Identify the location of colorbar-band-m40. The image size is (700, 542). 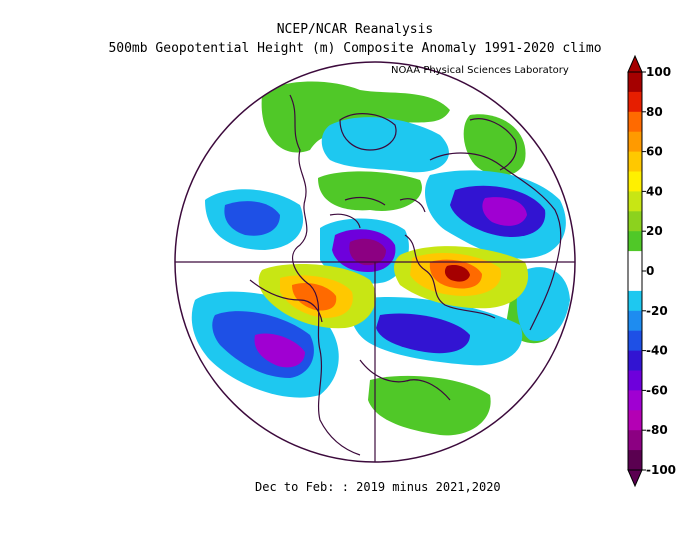
(635, 341).